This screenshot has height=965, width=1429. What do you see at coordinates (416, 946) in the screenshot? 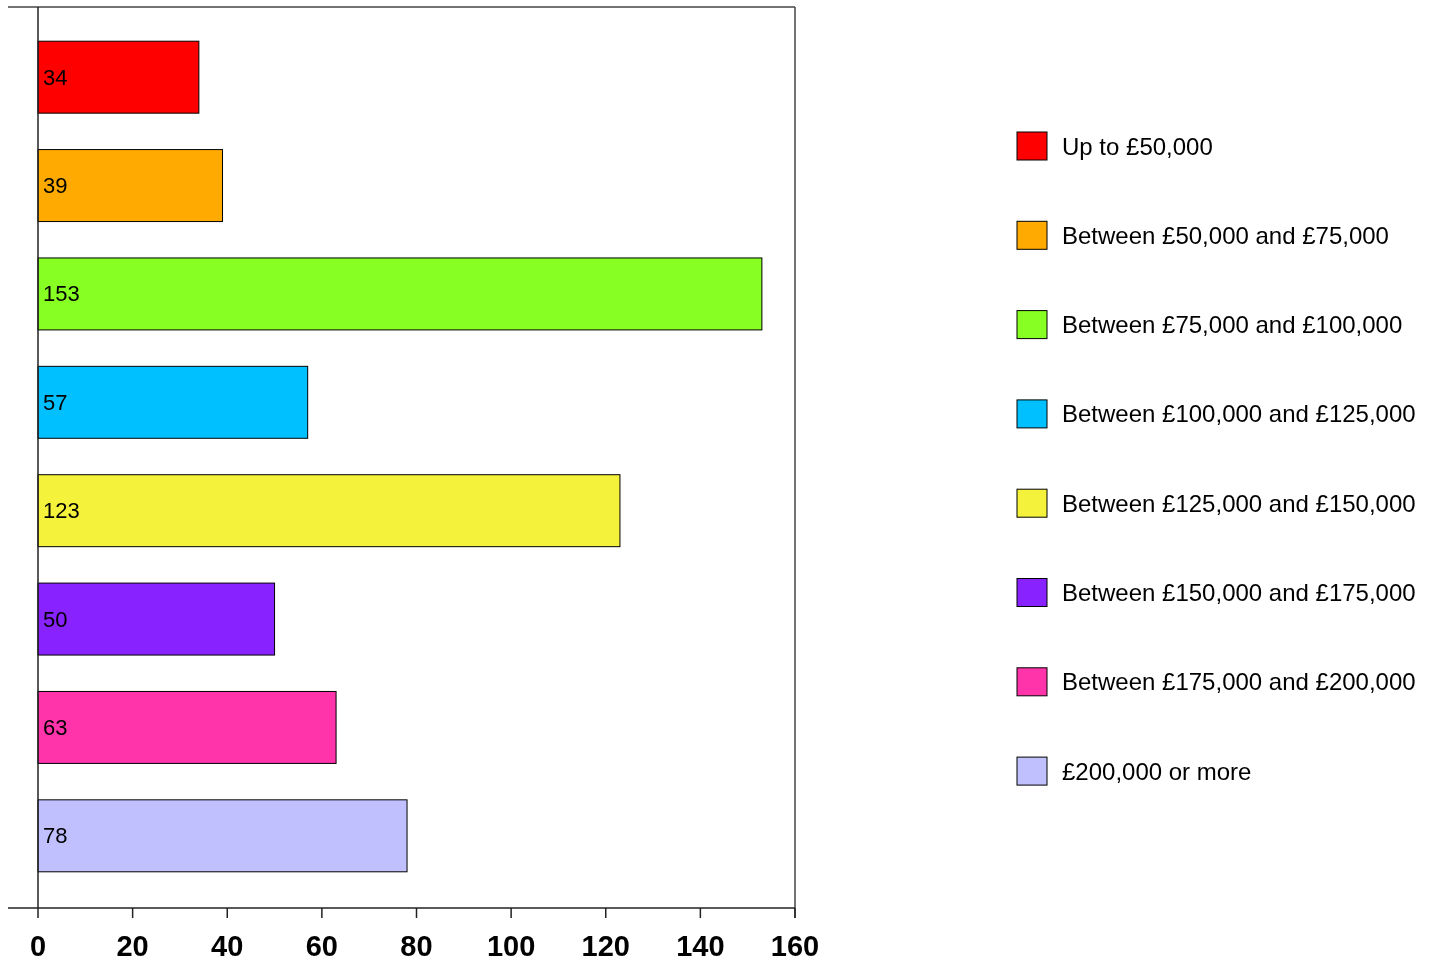
I see `x-tick-label: 80` at bounding box center [416, 946].